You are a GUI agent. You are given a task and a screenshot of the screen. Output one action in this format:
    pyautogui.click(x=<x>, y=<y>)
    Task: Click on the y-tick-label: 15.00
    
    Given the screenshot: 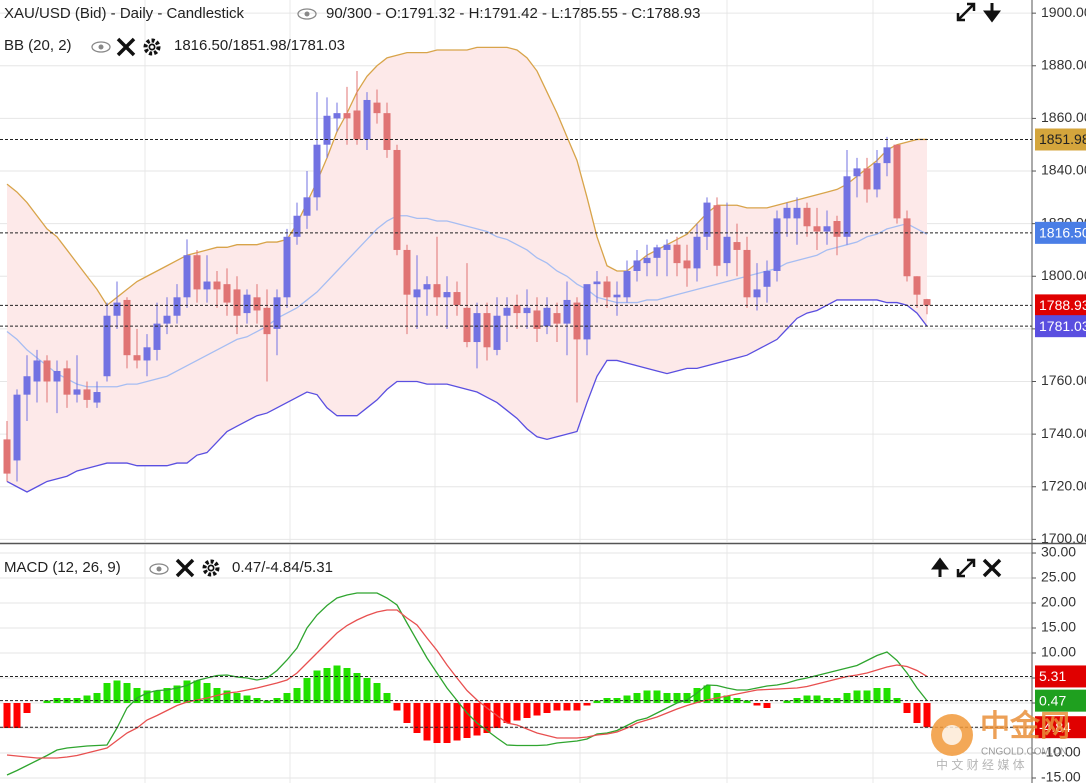 What is the action you would take?
    pyautogui.click(x=1058, y=627)
    